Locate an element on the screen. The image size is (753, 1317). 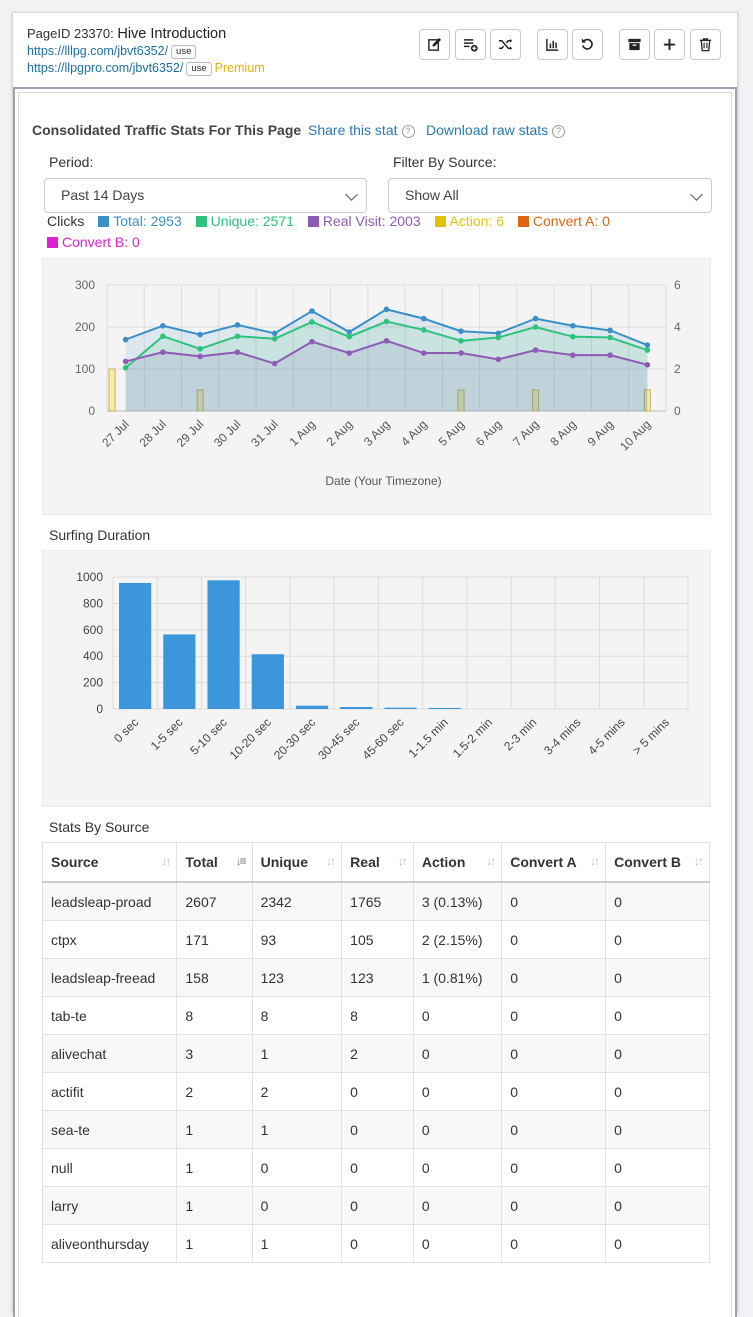
delete-button is located at coordinates (705, 44).